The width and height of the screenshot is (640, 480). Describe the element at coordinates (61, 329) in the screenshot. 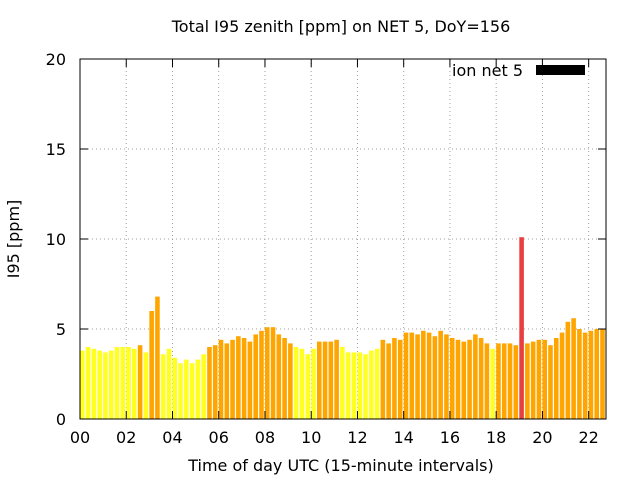

I see `y-tick-label: 5` at that location.